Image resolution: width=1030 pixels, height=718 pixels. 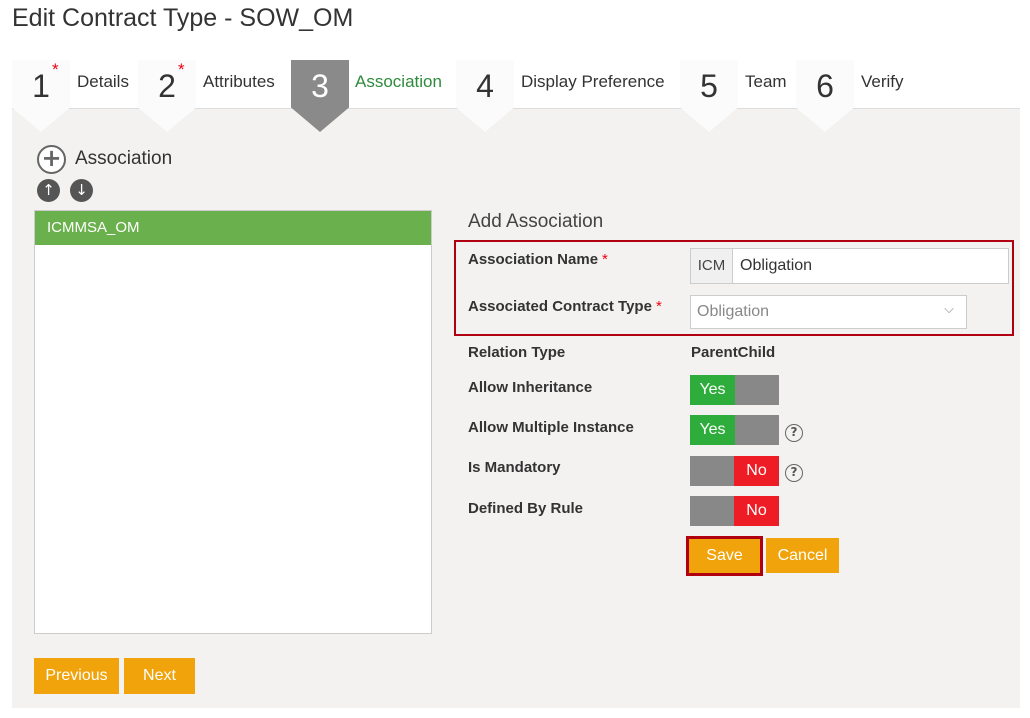 I want to click on relation-type-label: Relation Type, so click(x=517, y=352).